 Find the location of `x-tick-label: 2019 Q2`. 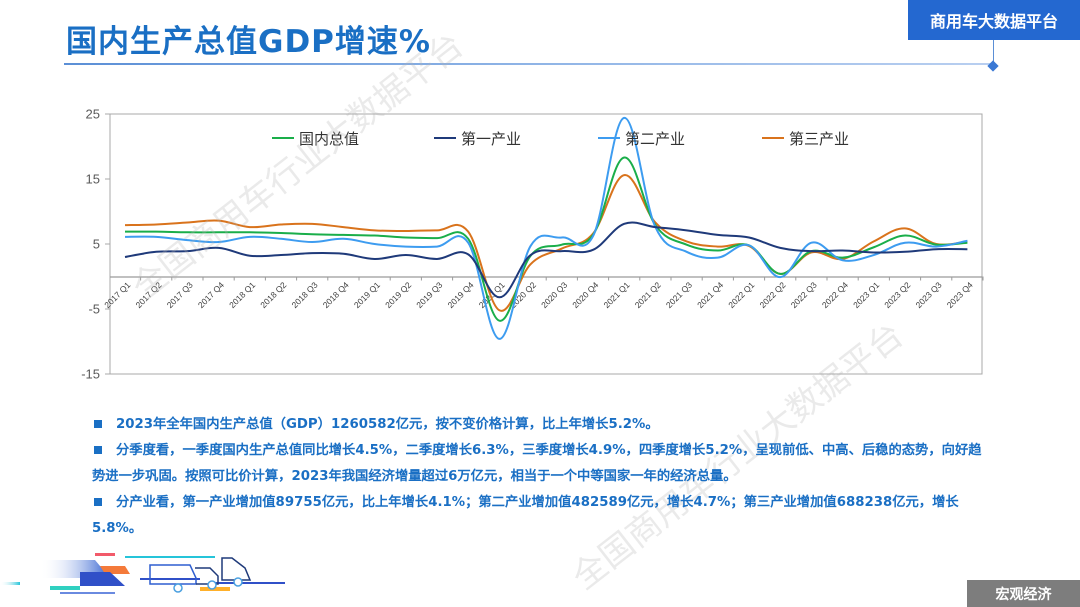

x-tick-label: 2019 Q2 is located at coordinates (398, 295).